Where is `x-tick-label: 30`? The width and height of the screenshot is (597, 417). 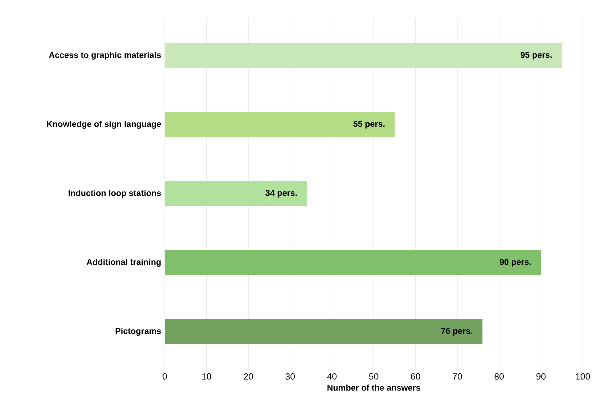
x-tick-label: 30 is located at coordinates (291, 377).